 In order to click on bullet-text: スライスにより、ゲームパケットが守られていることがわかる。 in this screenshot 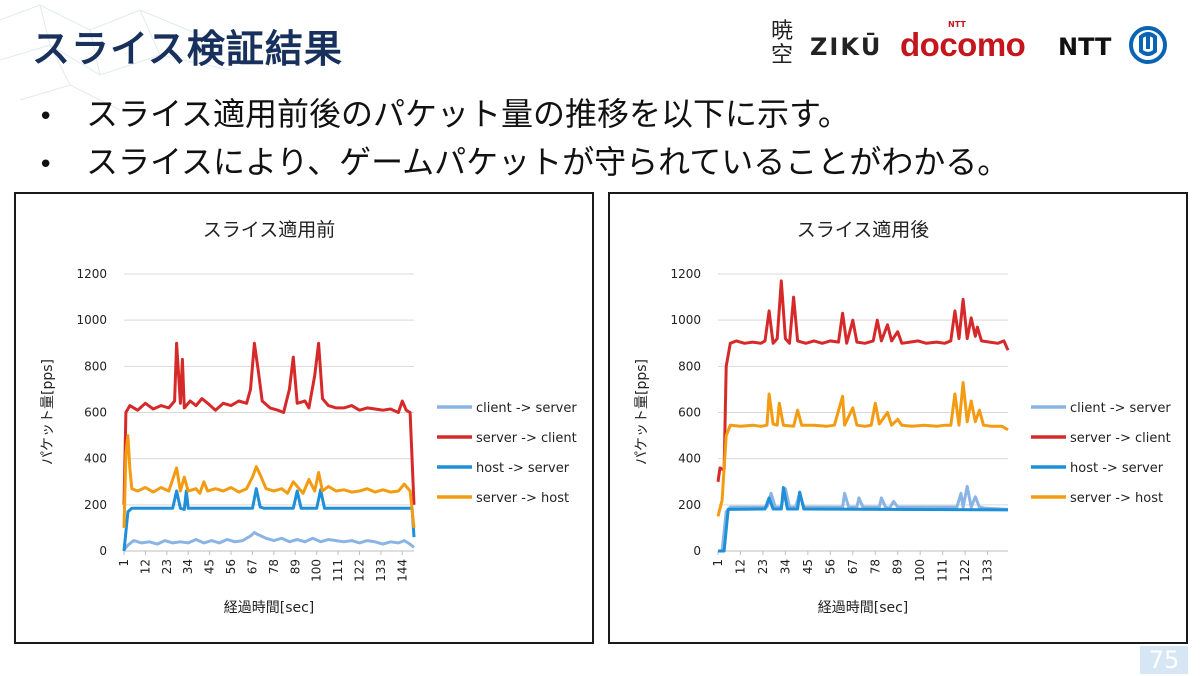, I will do `click(548, 162)`.